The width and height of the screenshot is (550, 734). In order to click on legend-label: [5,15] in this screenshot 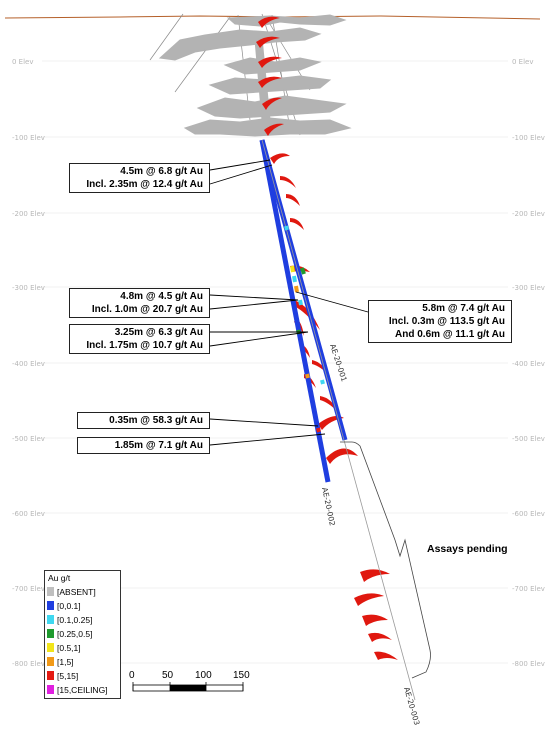, I will do `click(68, 675)`.